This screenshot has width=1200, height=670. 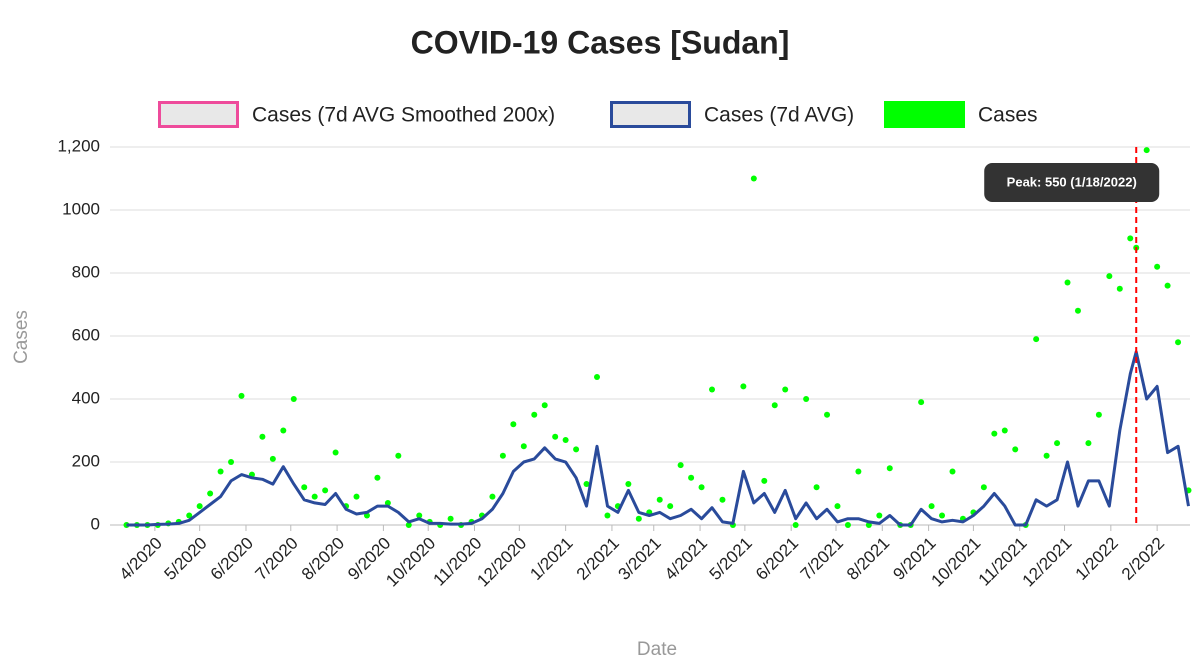 I want to click on x-tick-label: 8/2021, so click(x=868, y=559).